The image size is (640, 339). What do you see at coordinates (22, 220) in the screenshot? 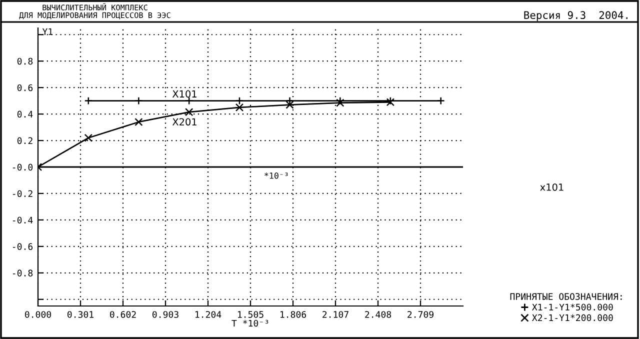
I see `y-tick-label: -0.4` at bounding box center [22, 220].